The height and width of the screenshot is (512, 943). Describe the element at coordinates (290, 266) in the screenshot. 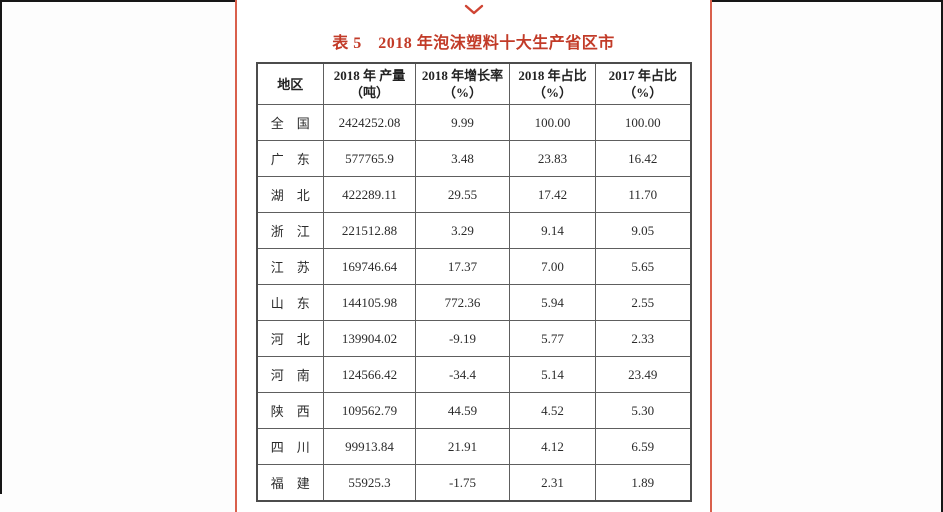

I see `region-cell: 江 苏` at that location.